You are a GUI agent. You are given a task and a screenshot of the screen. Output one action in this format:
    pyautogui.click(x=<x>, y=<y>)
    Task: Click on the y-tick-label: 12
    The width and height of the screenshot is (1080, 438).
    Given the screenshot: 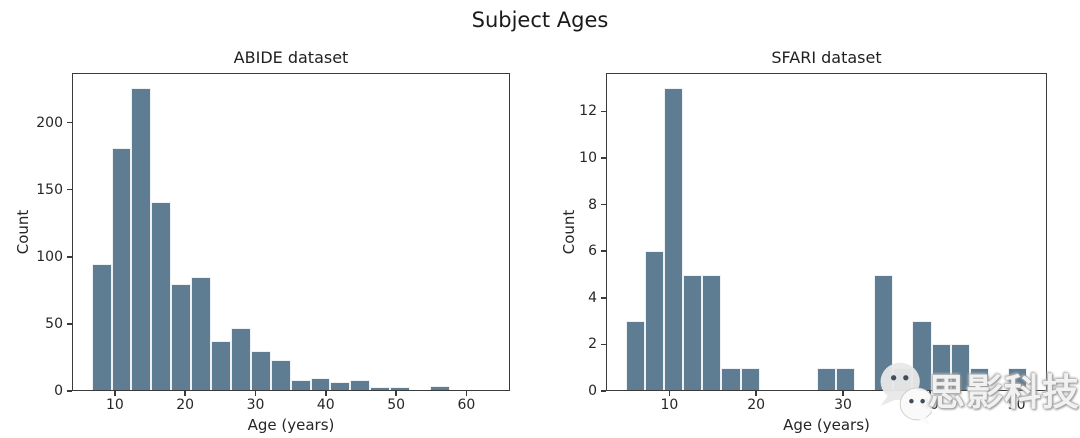 What is the action you would take?
    pyautogui.click(x=588, y=111)
    